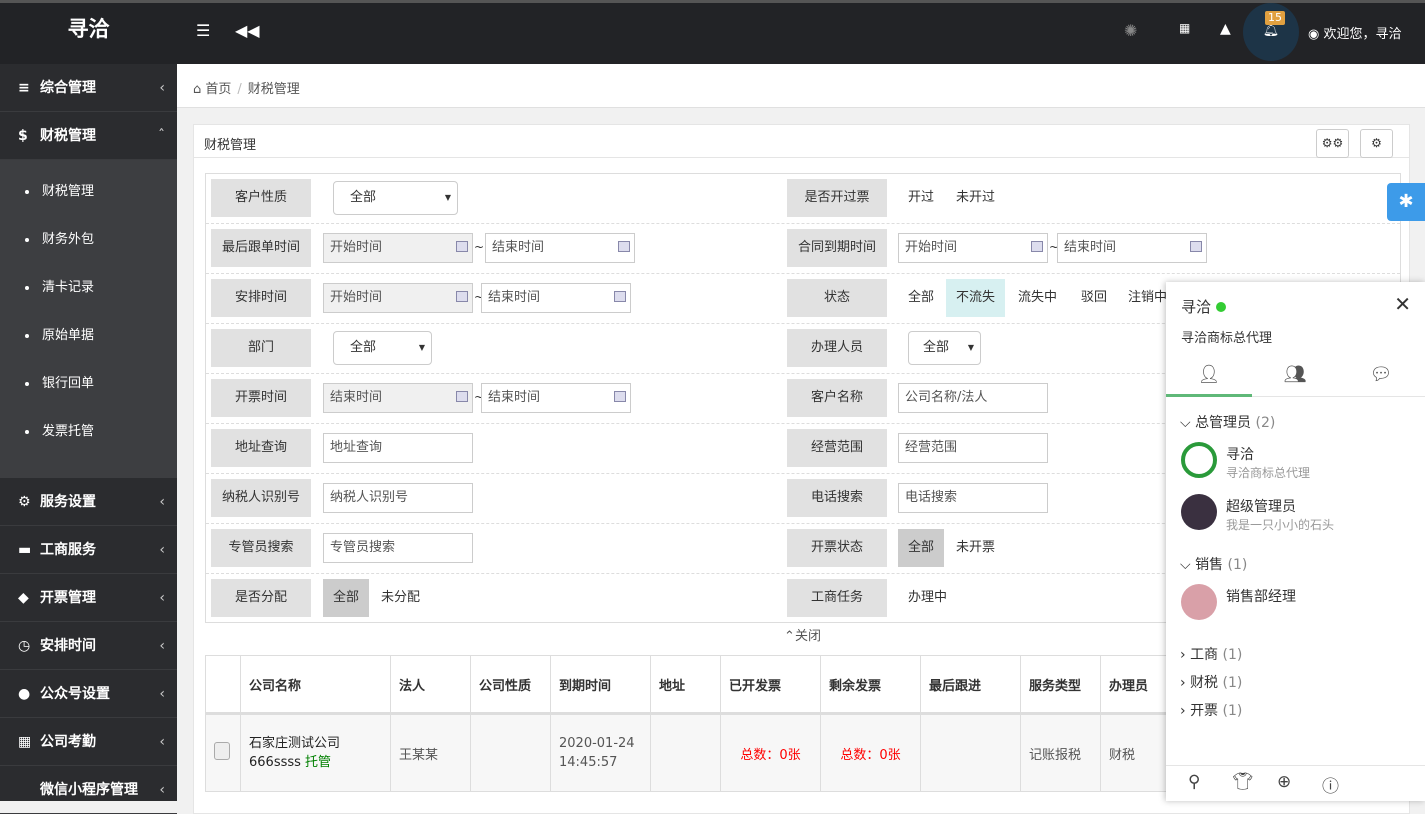  What do you see at coordinates (68, 550) in the screenshot?
I see `label: 工商服务` at bounding box center [68, 550].